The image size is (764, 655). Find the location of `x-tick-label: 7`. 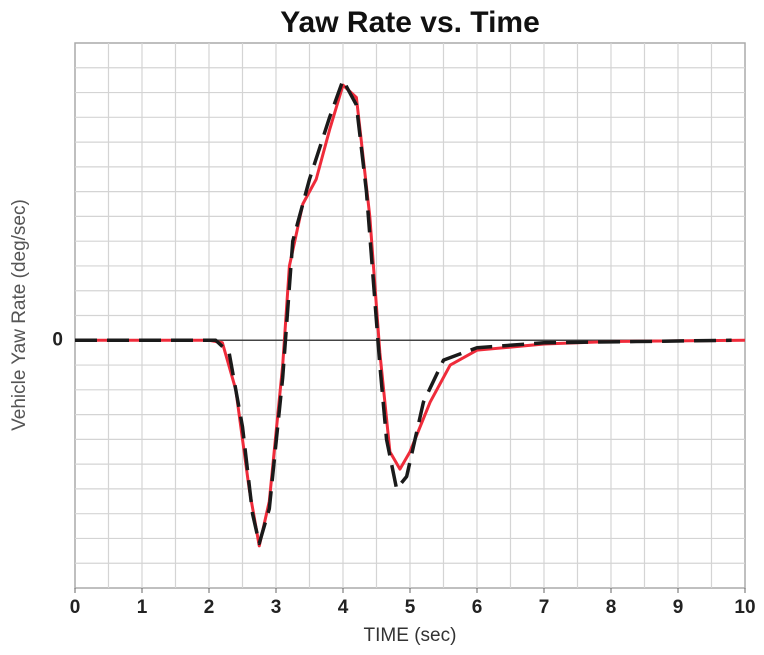

x-tick-label: 7 is located at coordinates (544, 607).